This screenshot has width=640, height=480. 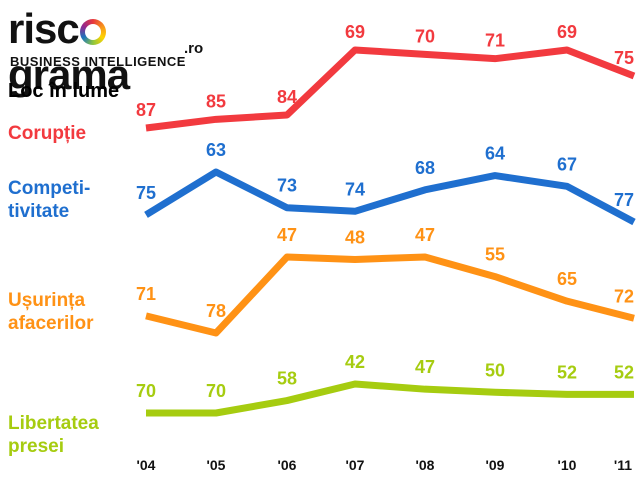 What do you see at coordinates (194, 48) in the screenshot?
I see `logo-domain: .ro` at bounding box center [194, 48].